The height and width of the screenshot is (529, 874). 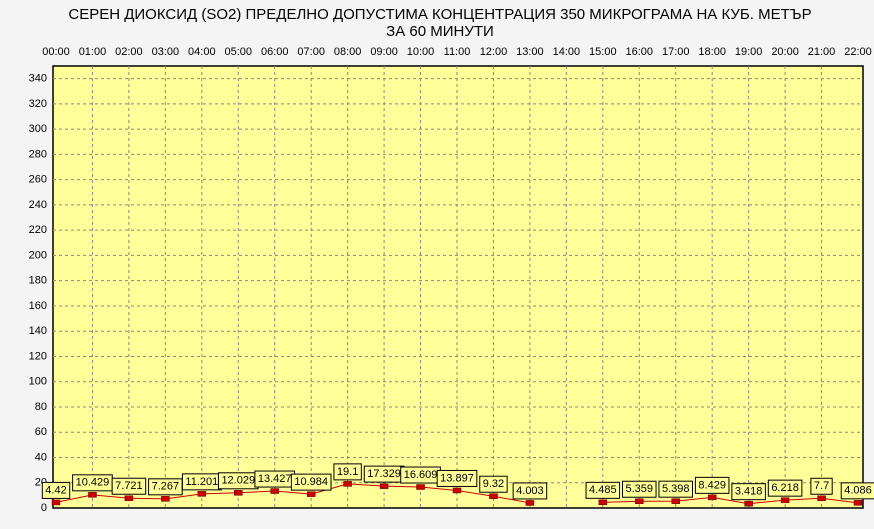 What do you see at coordinates (93, 52) in the screenshot?
I see `x-tick-label: 01:00` at bounding box center [93, 52].